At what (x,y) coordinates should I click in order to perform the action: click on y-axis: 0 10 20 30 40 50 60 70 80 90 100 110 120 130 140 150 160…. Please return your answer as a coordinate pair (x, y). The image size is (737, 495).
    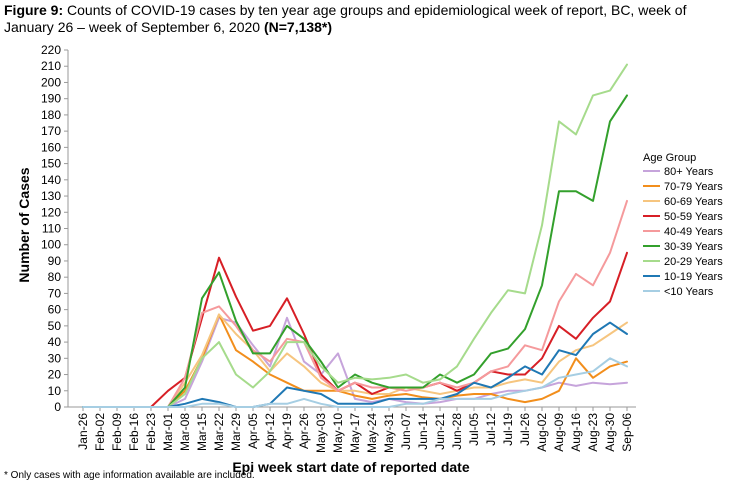
    Looking at the image, I should click on (55, 228).